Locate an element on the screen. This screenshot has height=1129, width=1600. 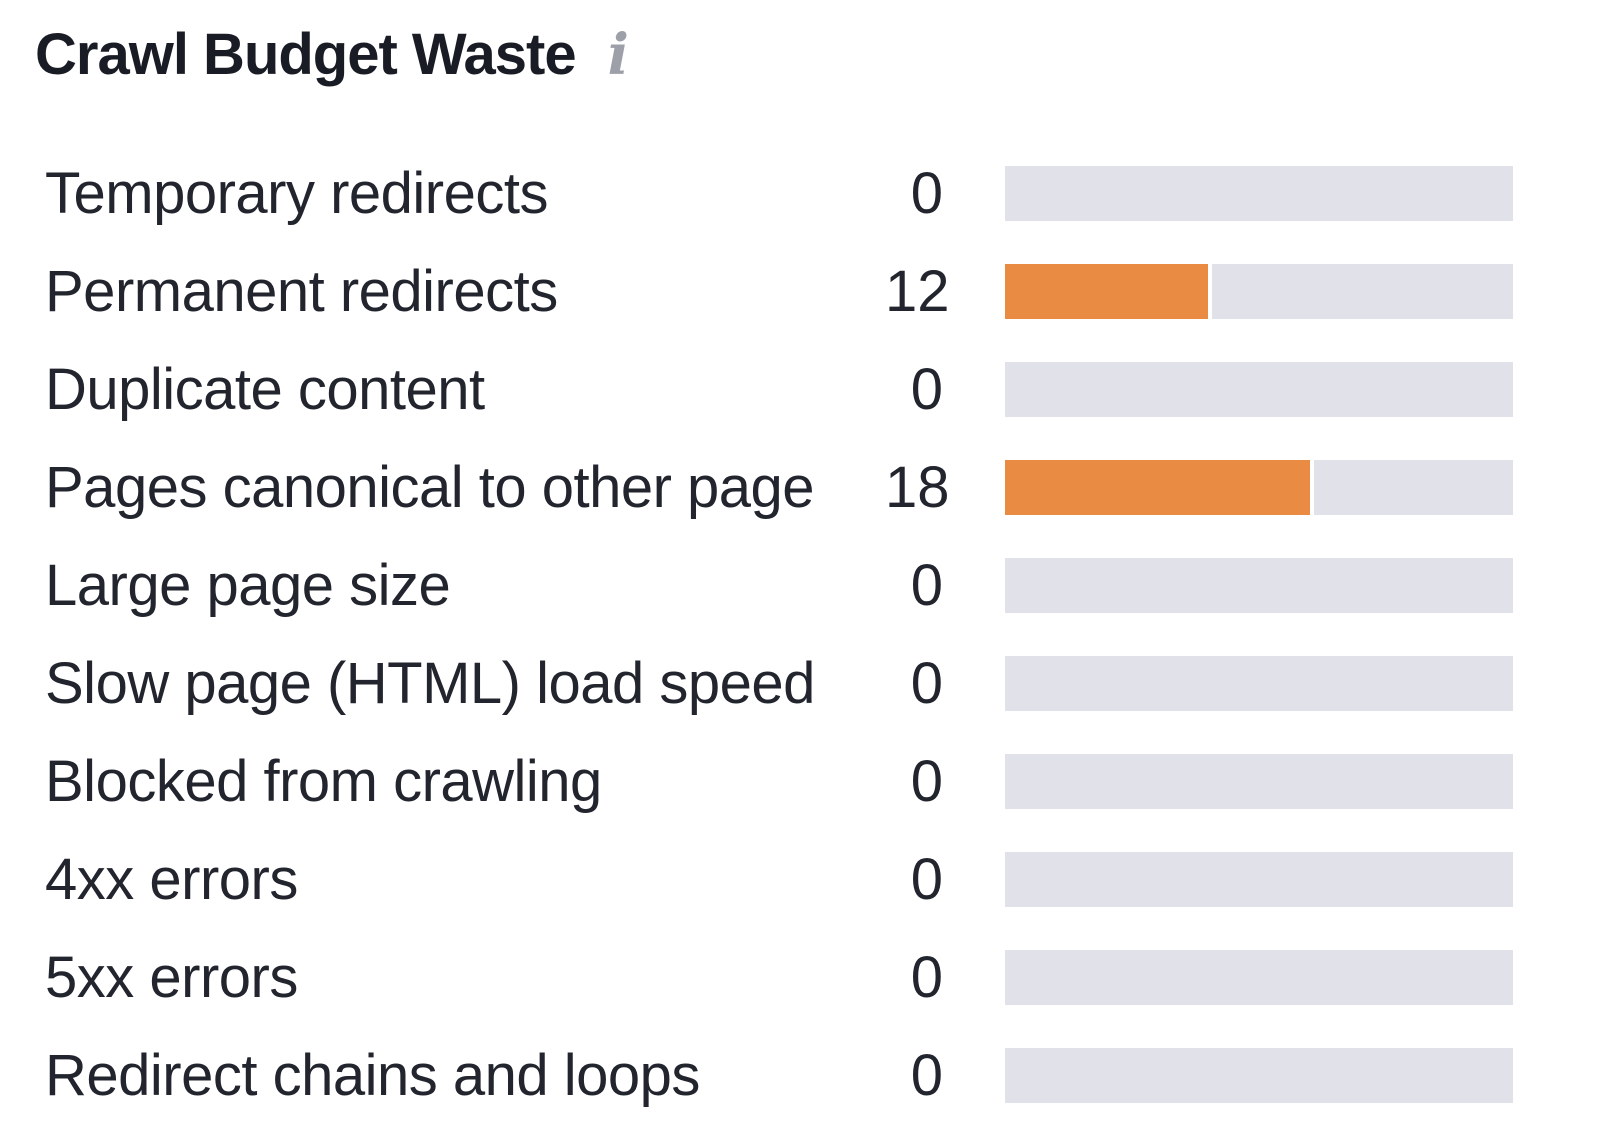
issue-row: Permanent redirects 12 is located at coordinates (810, 291).